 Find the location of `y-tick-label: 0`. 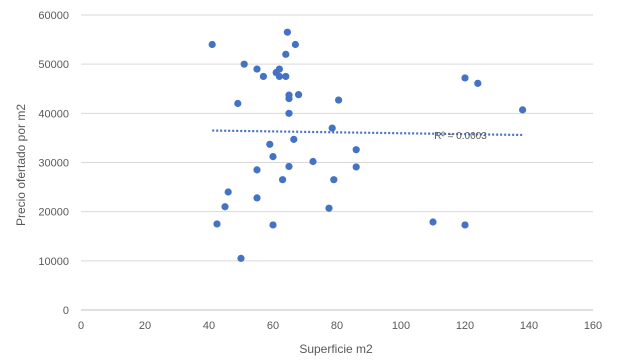

y-tick-label: 0 is located at coordinates (66, 311).